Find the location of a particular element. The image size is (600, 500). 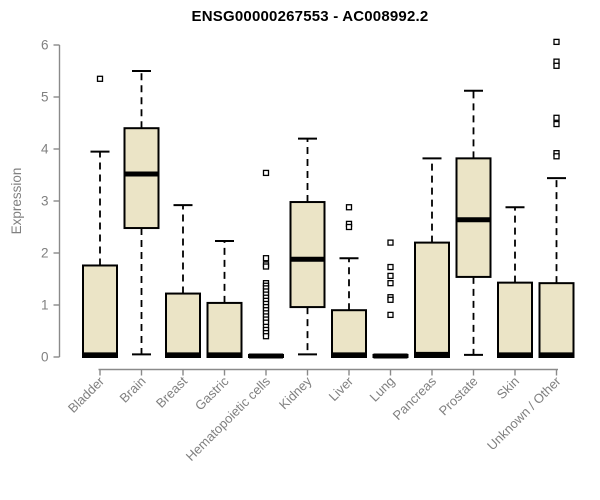

y-tick-label: 0 is located at coordinates (45, 357).